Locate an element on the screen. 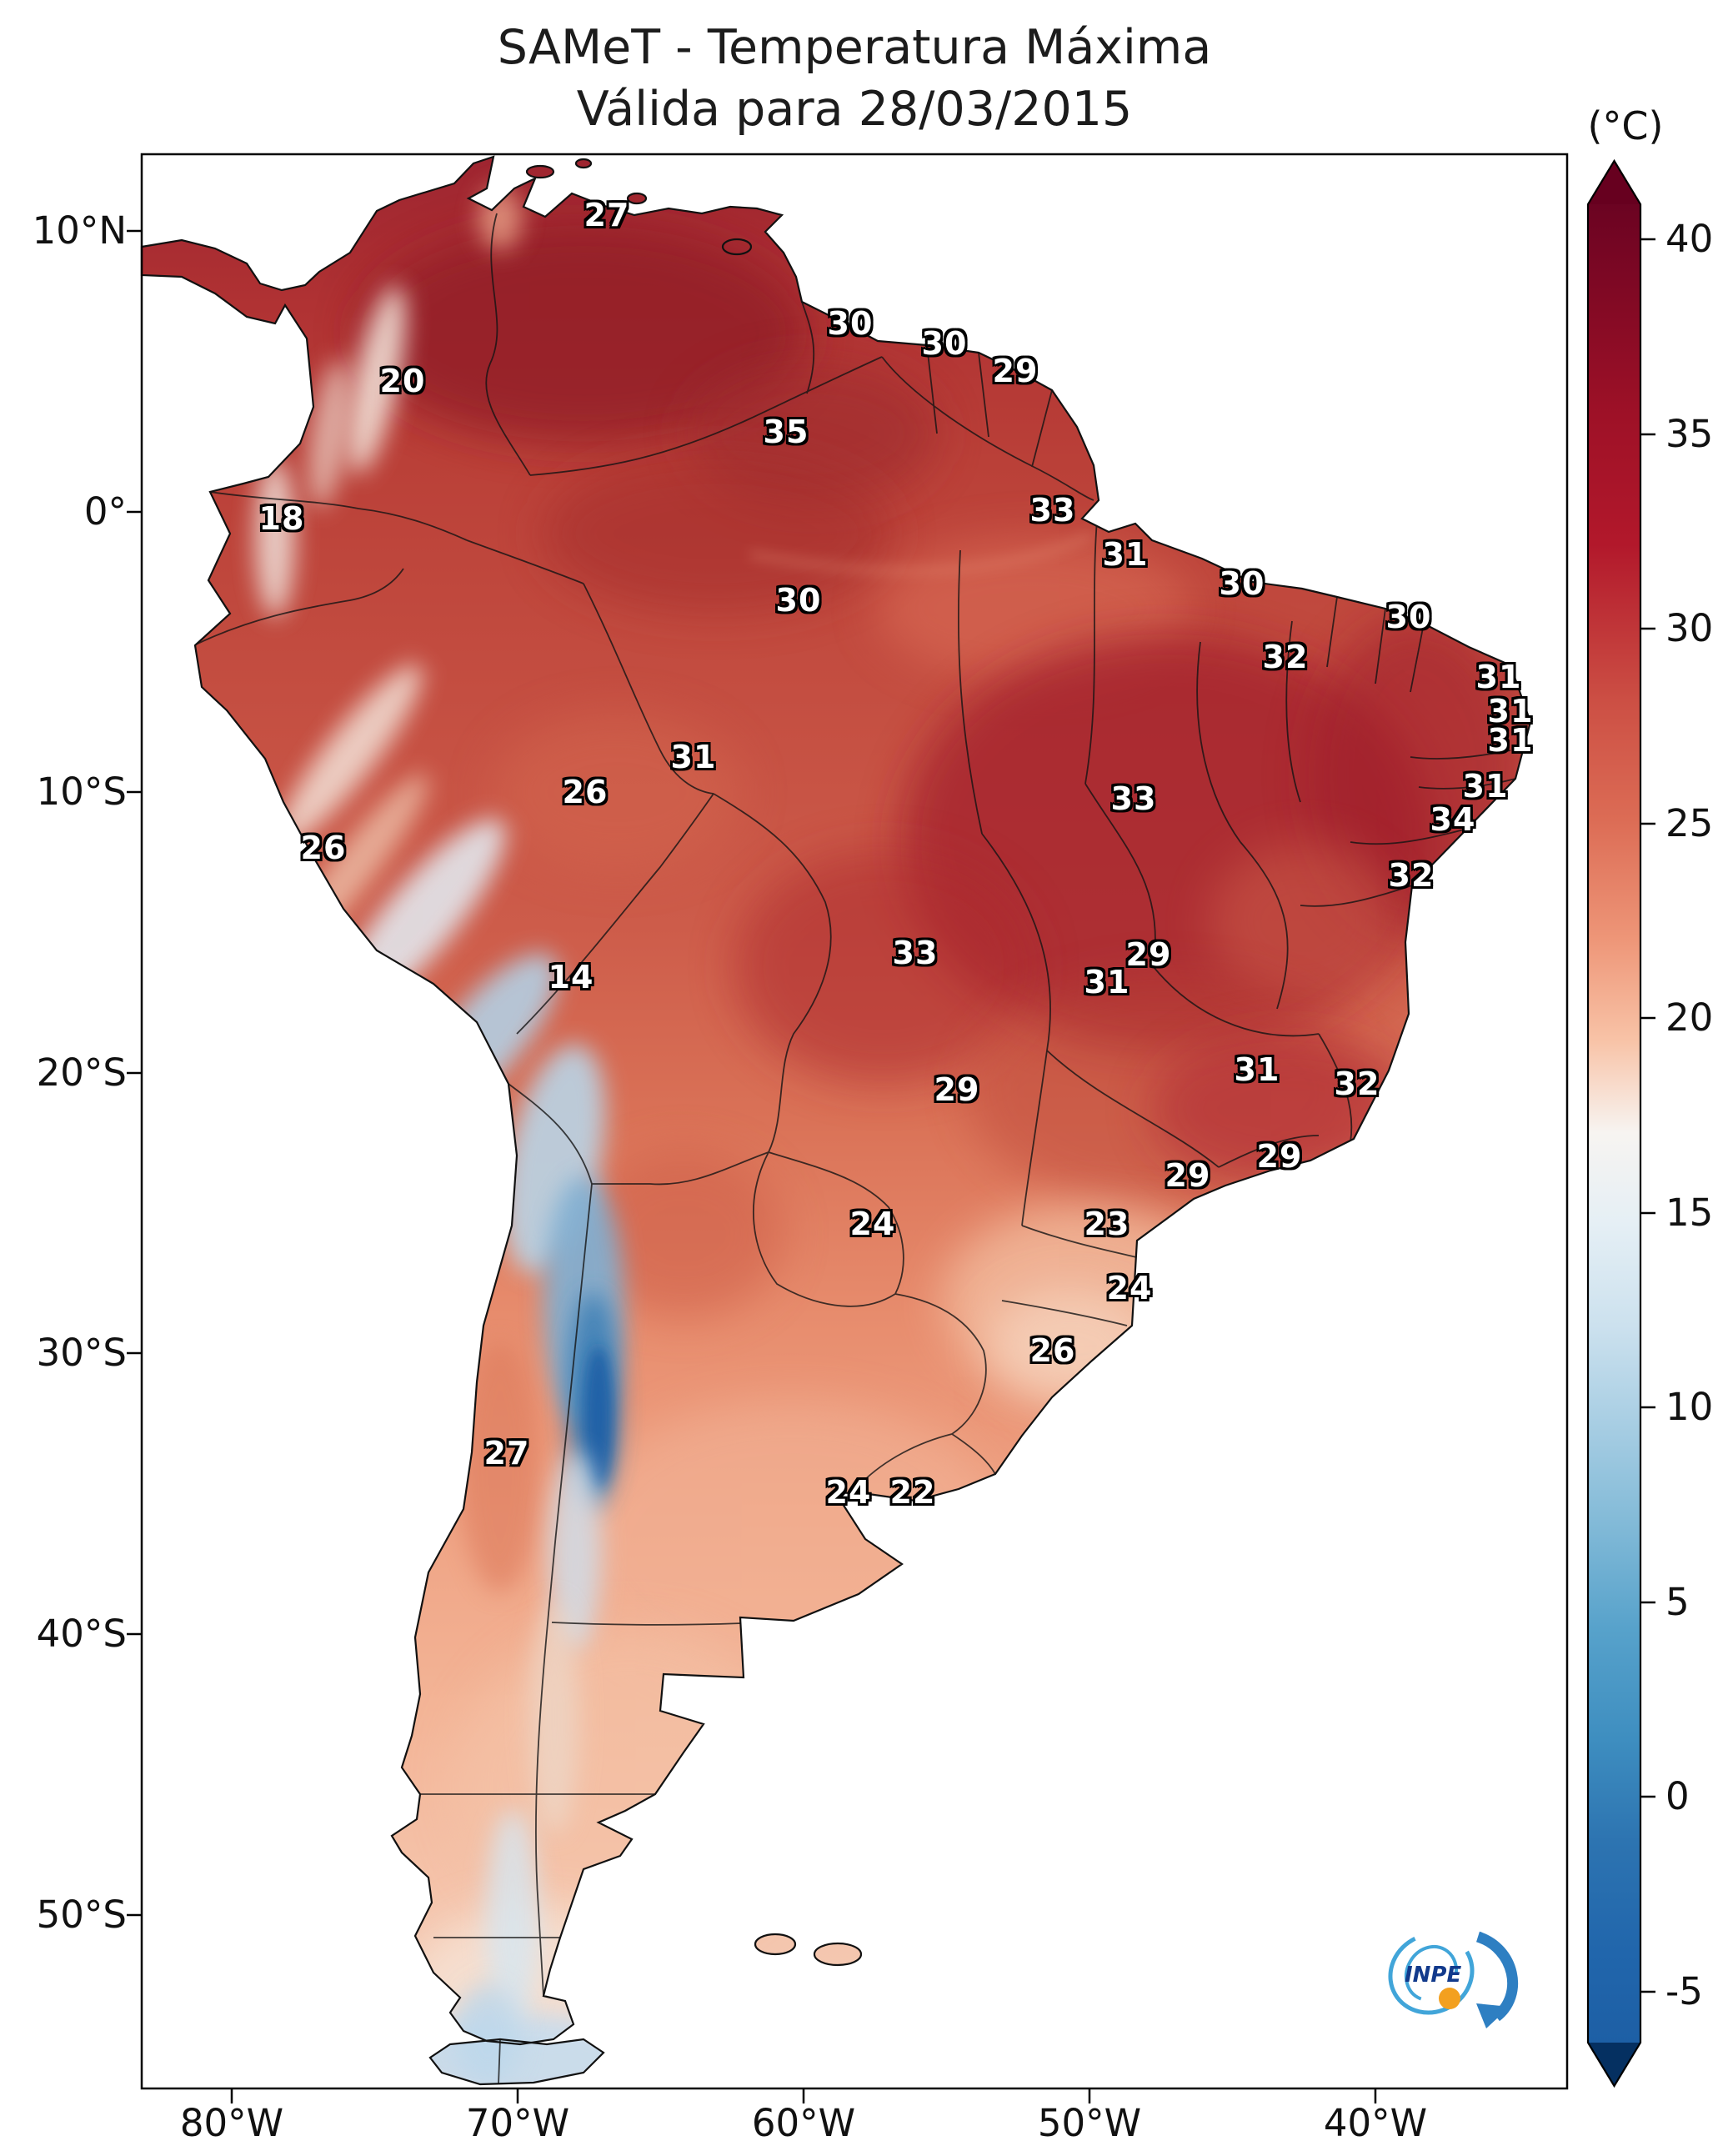 Image resolution: width=1723 pixels, height=2156 pixels. lat-tick-label: 0° is located at coordinates (105, 511).